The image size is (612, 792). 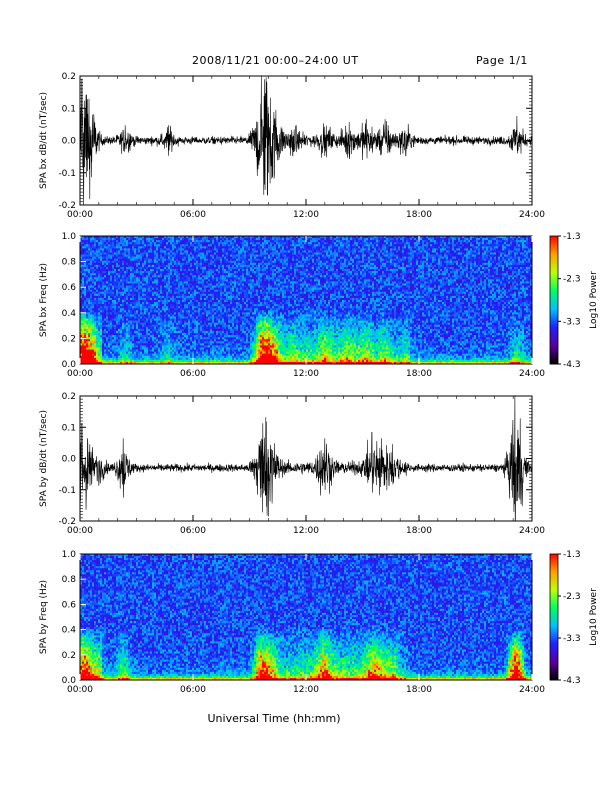 I want to click on x-tick-label: 06:00, so click(x=193, y=215).